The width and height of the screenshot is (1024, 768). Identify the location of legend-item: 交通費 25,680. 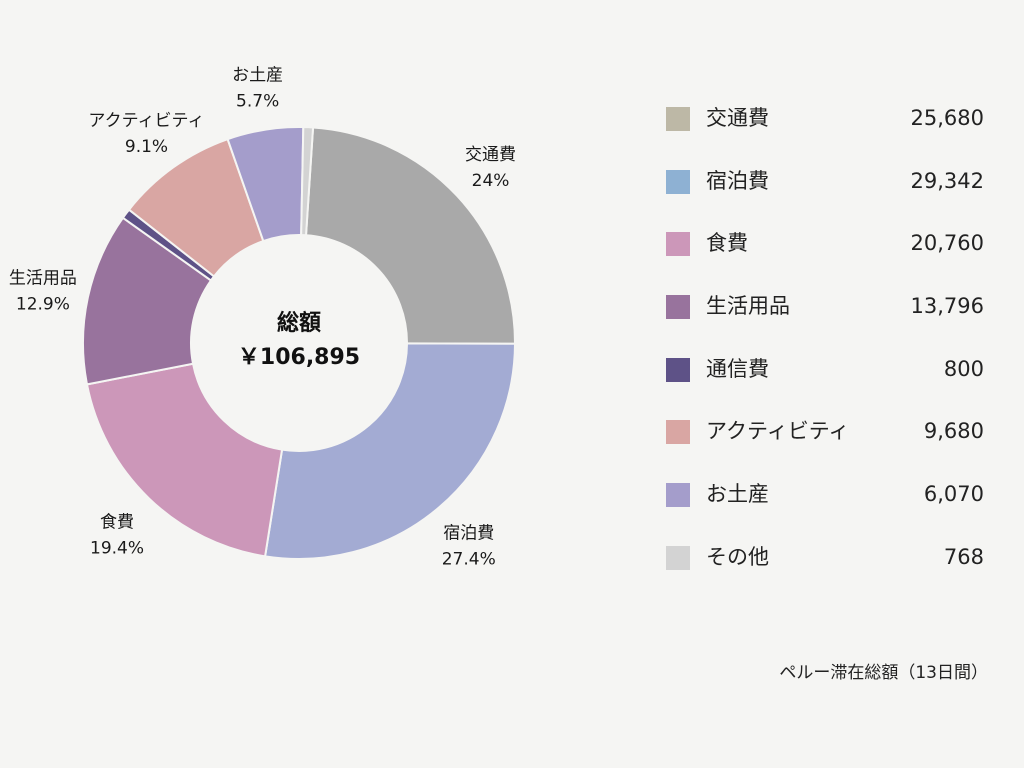
(825, 131).